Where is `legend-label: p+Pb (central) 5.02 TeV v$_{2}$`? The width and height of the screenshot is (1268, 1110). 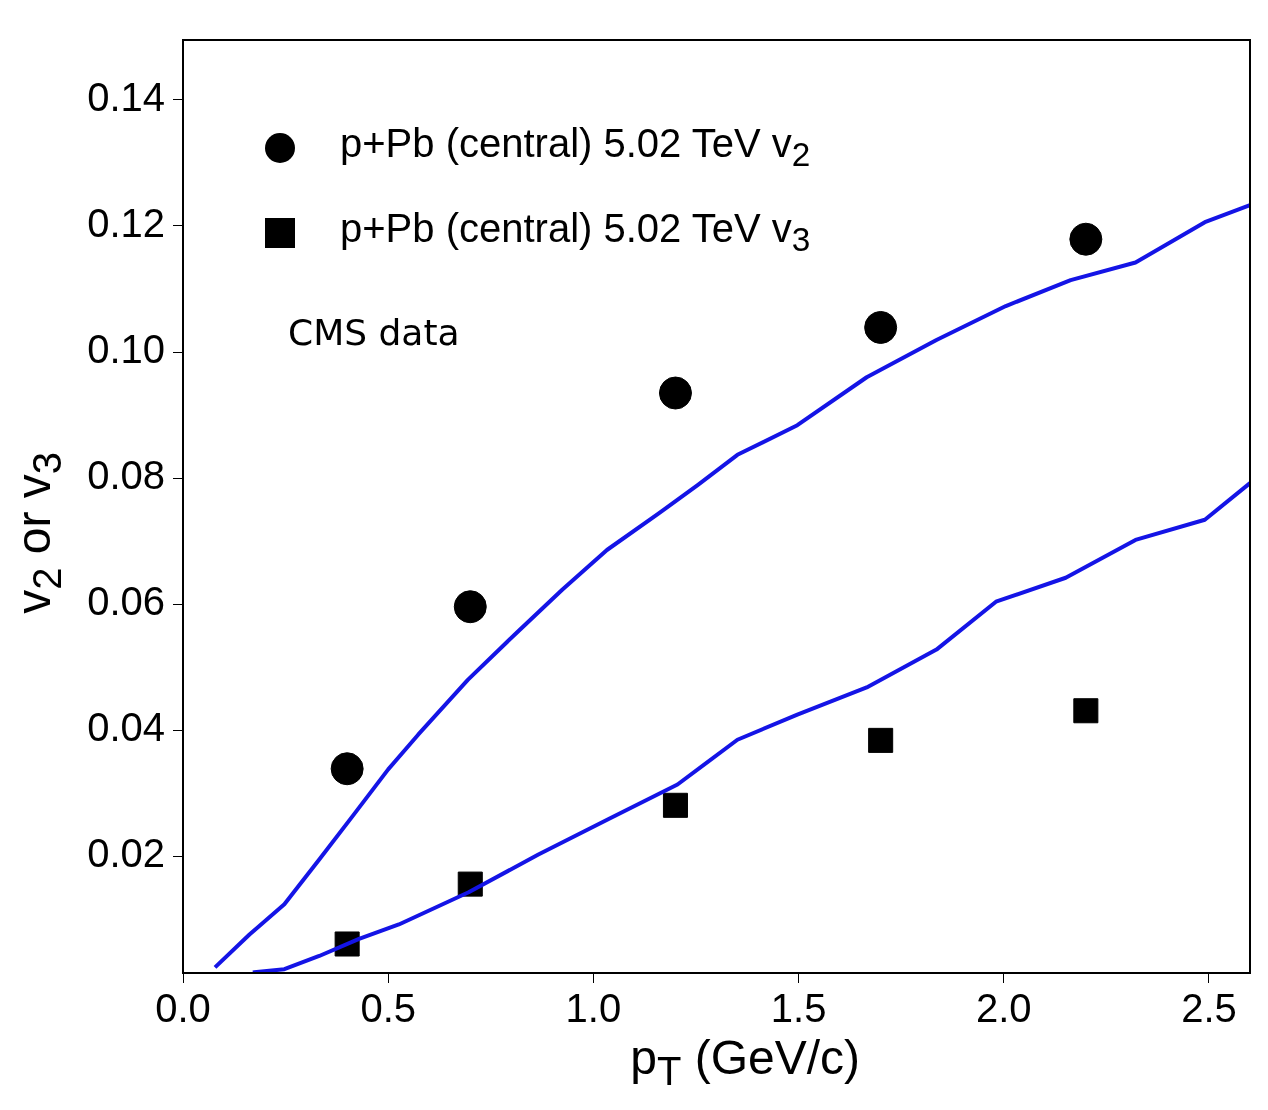 legend-label: p+Pb (central) 5.02 TeV v$_{2}$ is located at coordinates (575, 147).